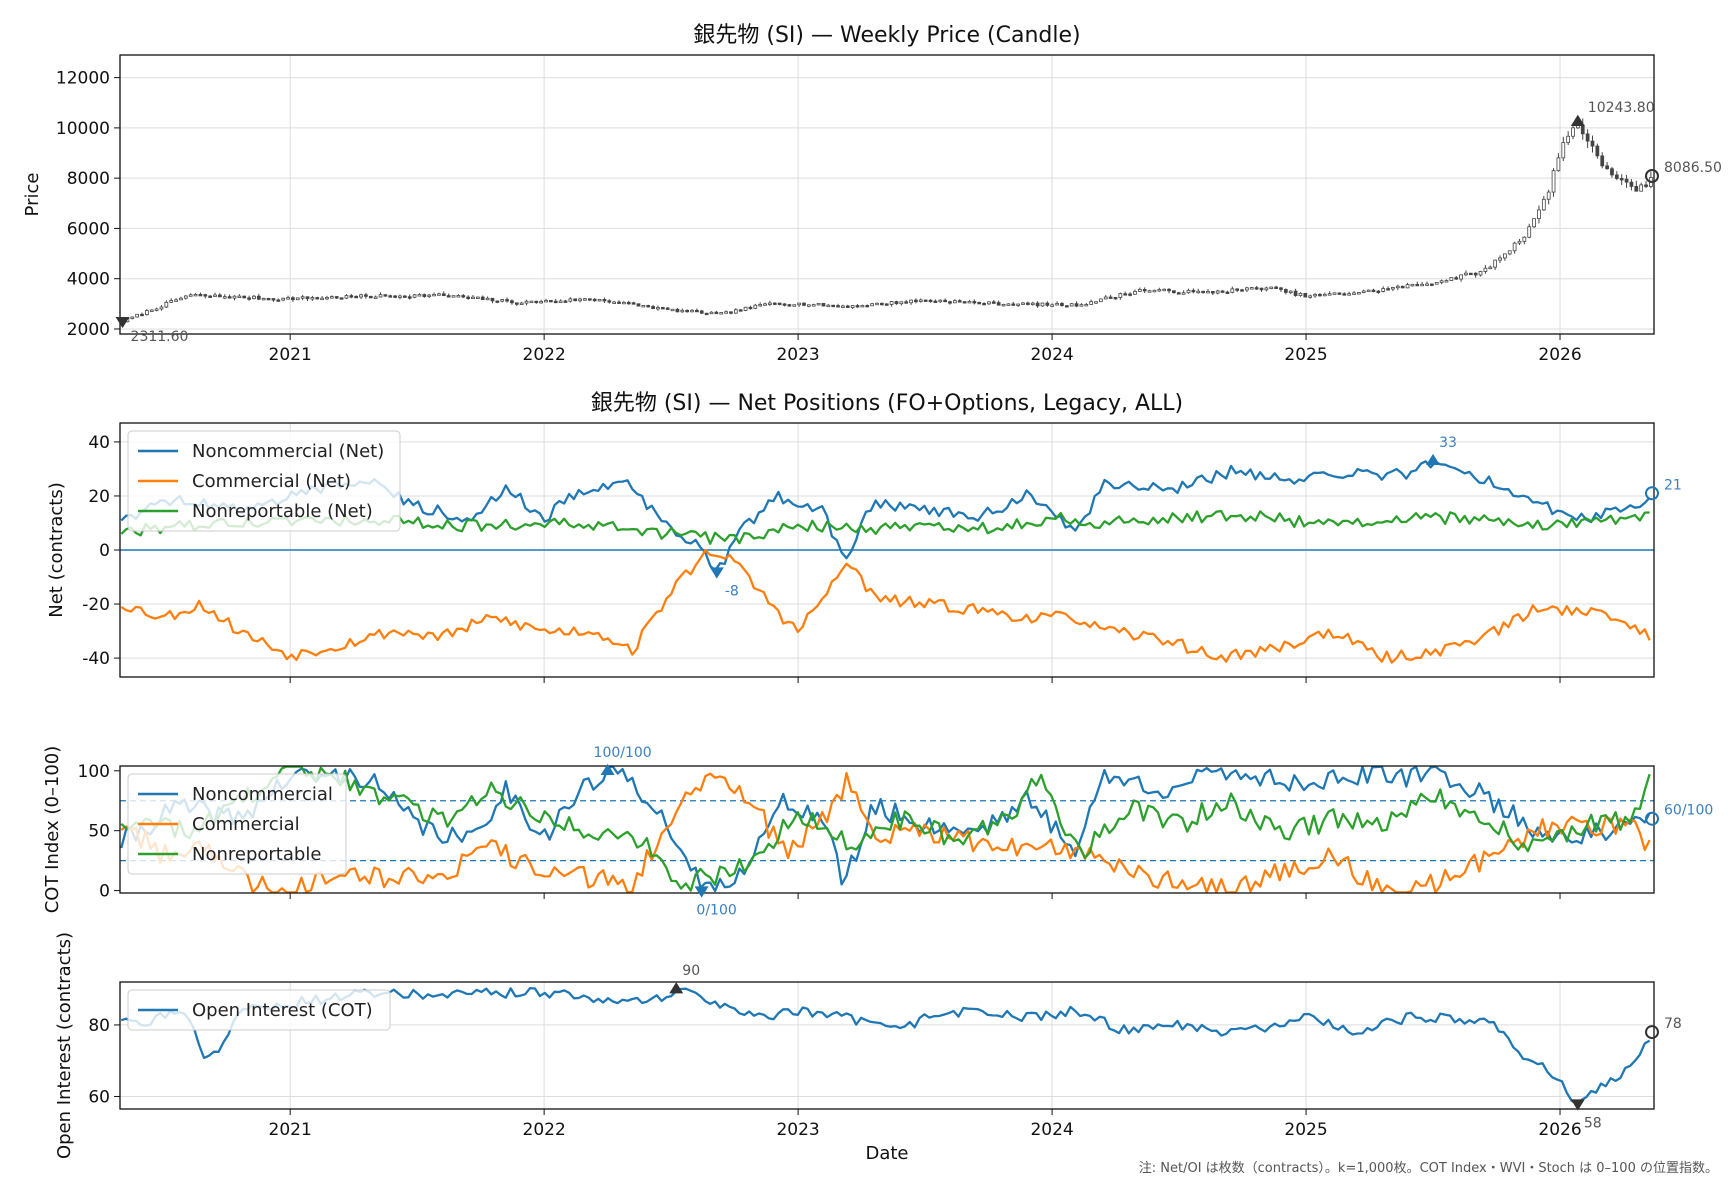 The width and height of the screenshot is (1728, 1180). What do you see at coordinates (885, 606) in the screenshot?
I see `series-line-commercial-net-` at bounding box center [885, 606].